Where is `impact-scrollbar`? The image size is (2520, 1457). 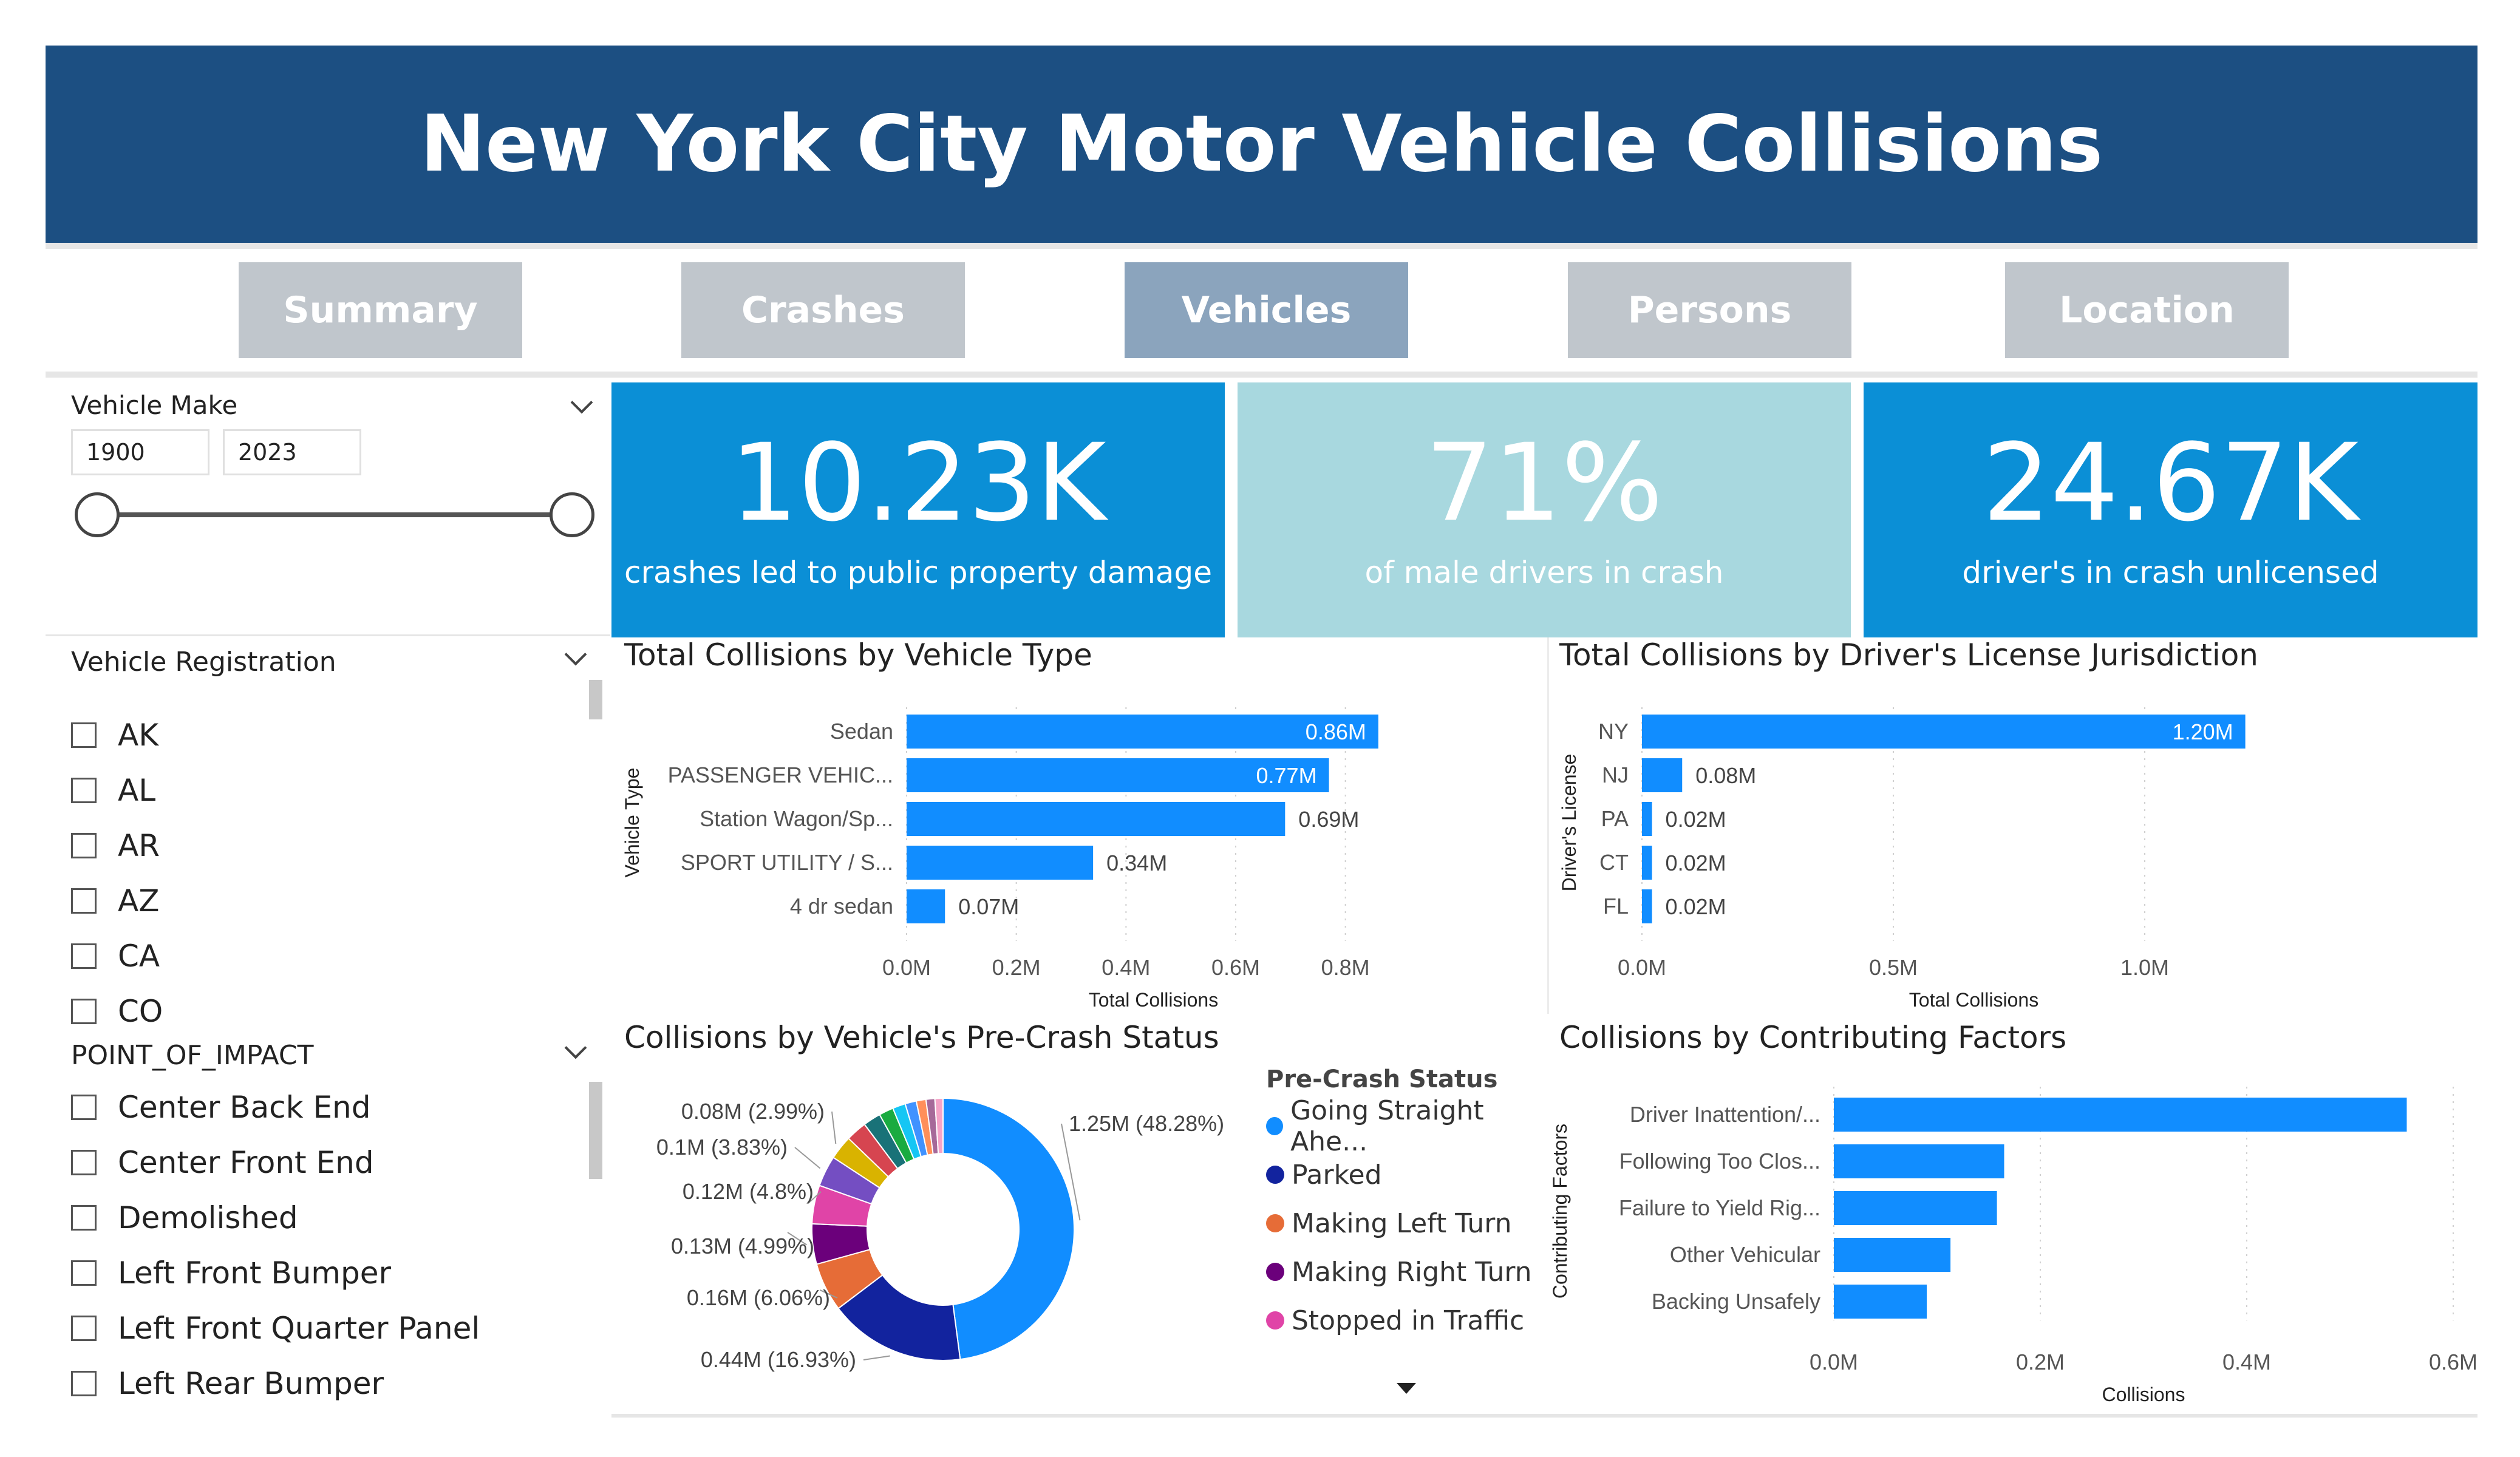
impact-scrollbar is located at coordinates (595, 1130).